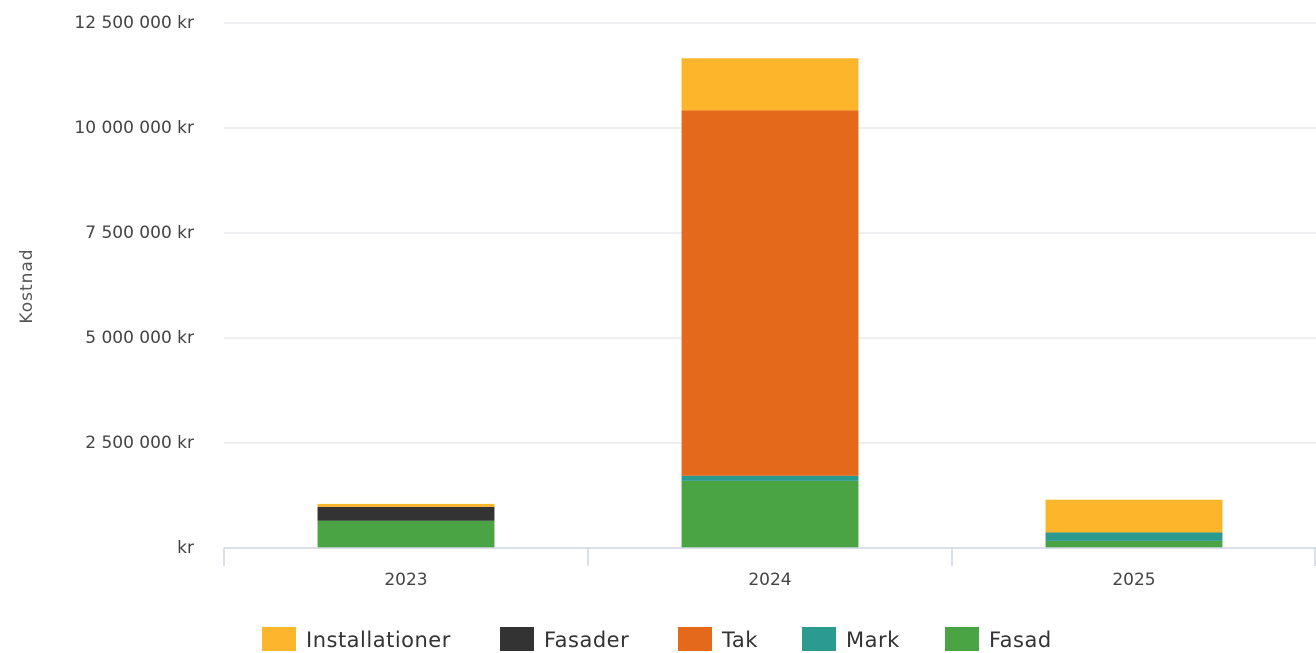 Image resolution: width=1316 pixels, height=653 pixels. I want to click on y-tick-label: 12 500 000 kr, so click(134, 23).